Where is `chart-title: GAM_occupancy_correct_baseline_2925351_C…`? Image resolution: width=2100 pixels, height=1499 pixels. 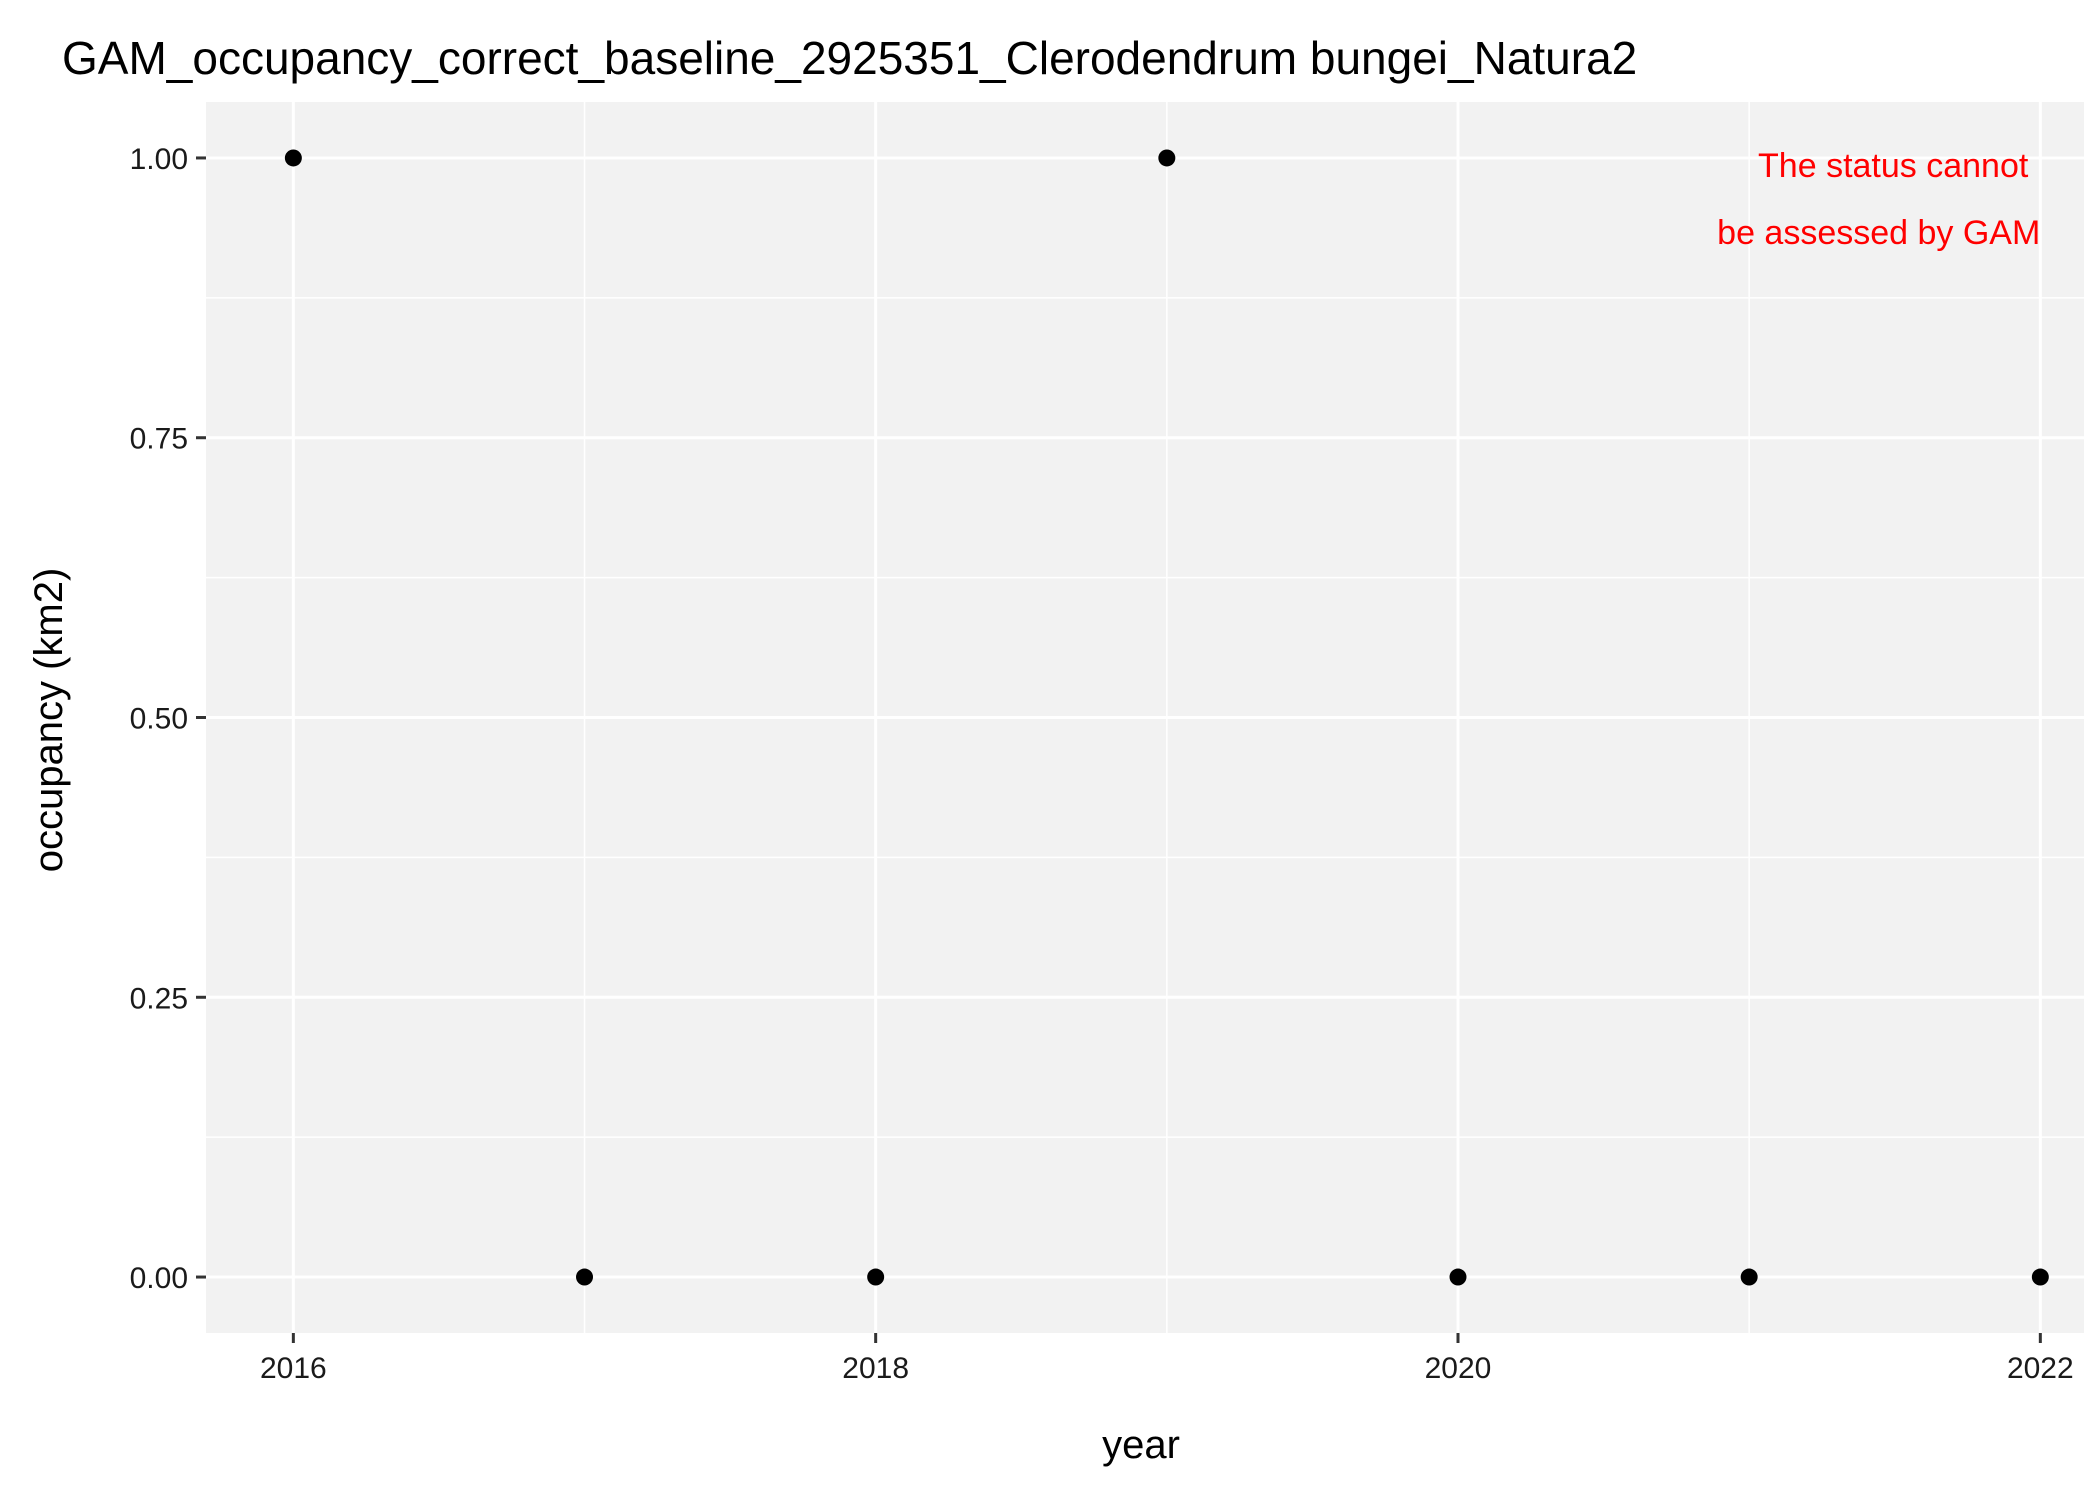 chart-title: GAM_occupancy_correct_baseline_2925351_C… is located at coordinates (849, 58).